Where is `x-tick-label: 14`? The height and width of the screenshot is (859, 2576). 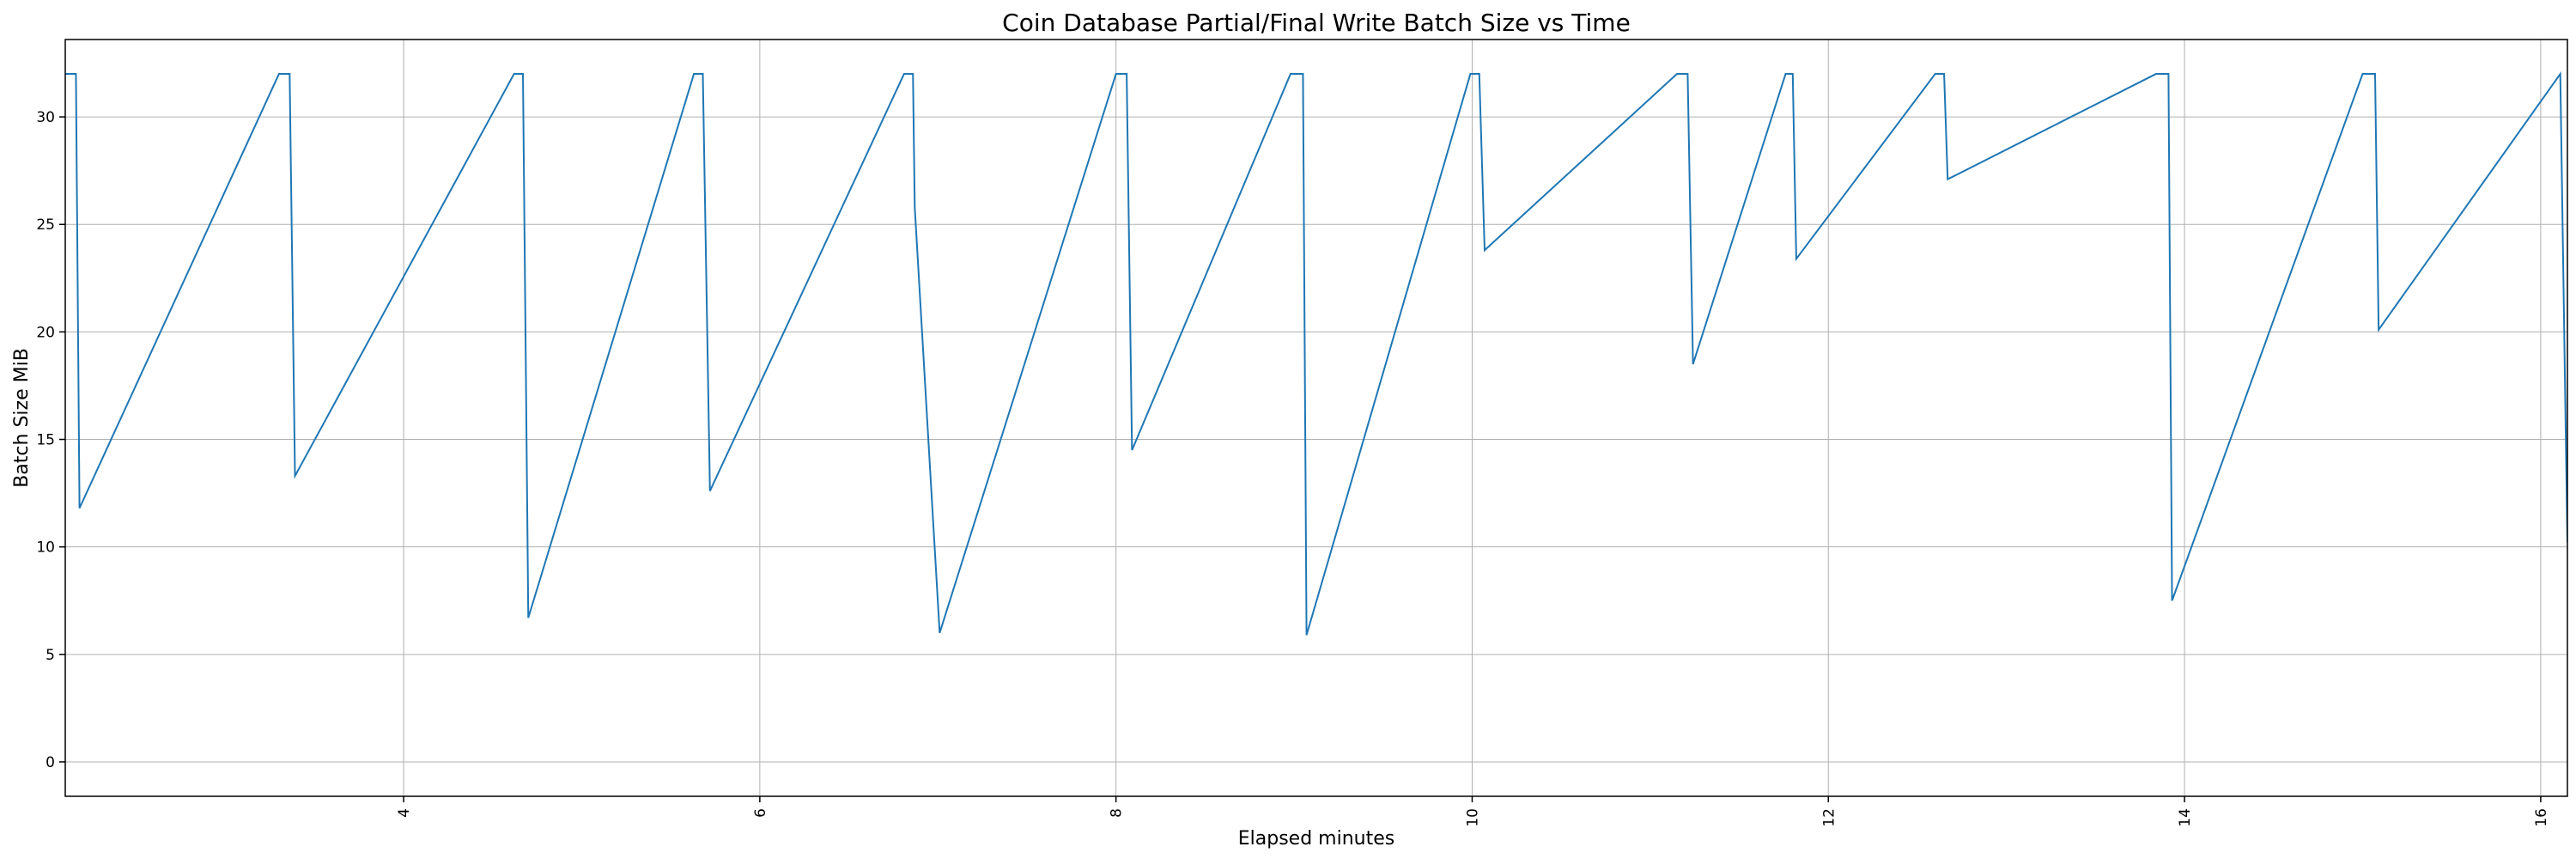
x-tick-label: 14 is located at coordinates (2185, 817).